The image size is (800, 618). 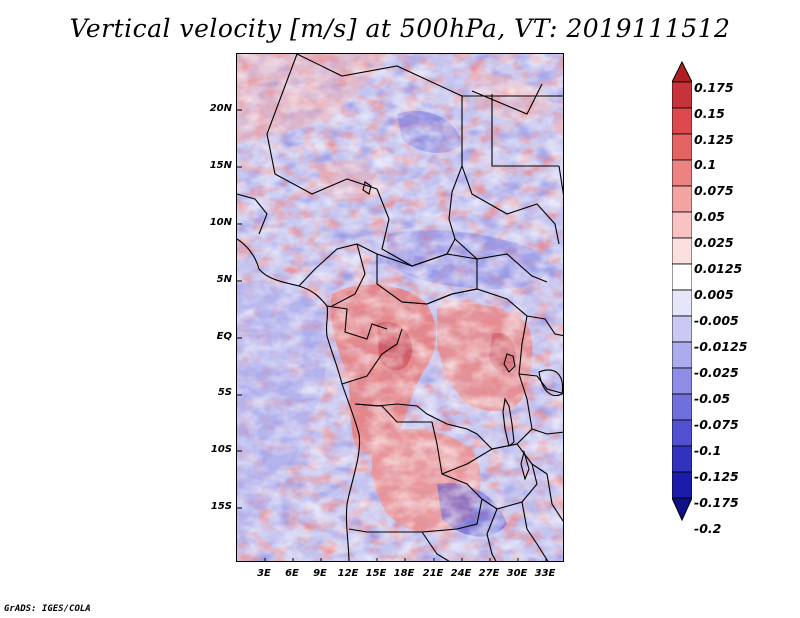 What do you see at coordinates (220, 165) in the screenshot?
I see `lat-label-15n: 15N` at bounding box center [220, 165].